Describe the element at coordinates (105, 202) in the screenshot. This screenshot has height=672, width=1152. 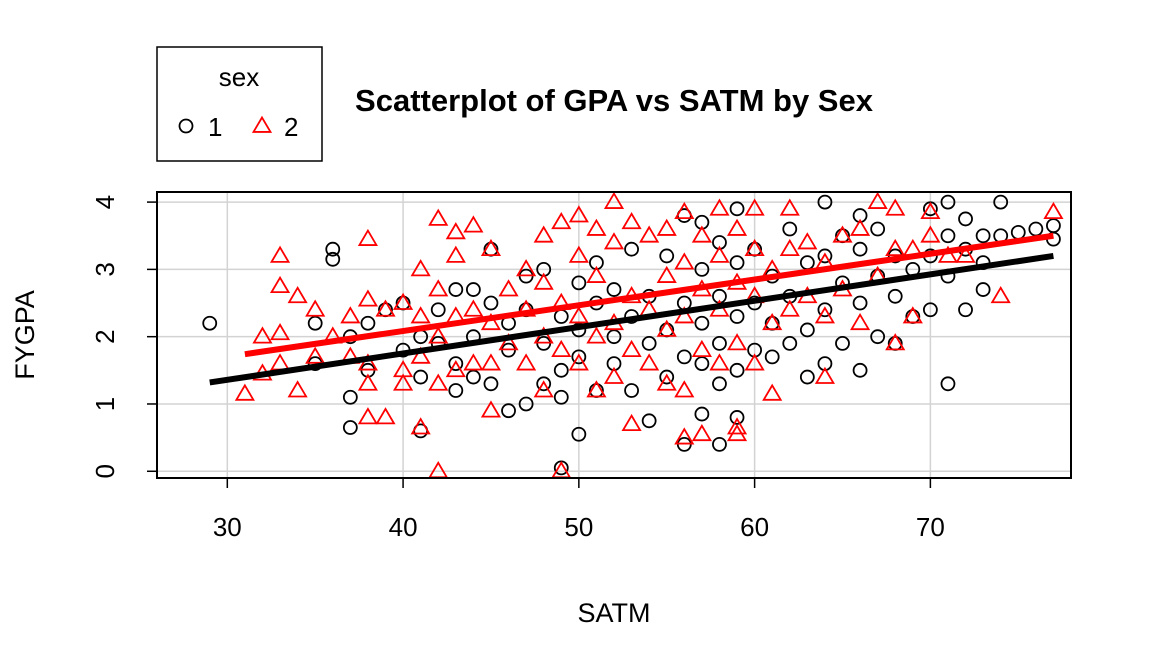
I see `y-tick-label: 4` at that location.